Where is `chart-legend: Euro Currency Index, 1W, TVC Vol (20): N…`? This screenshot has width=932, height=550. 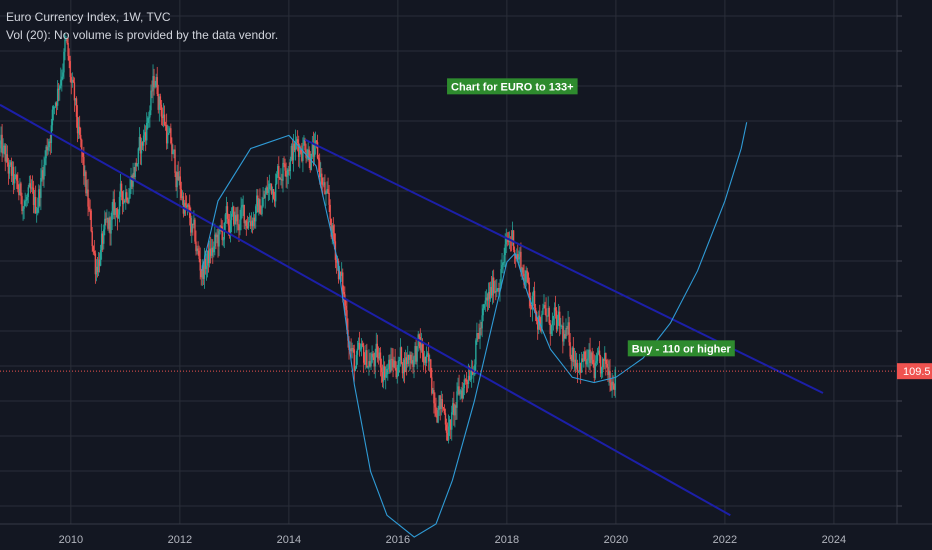 chart-legend: Euro Currency Index, 1W, TVC Vol (20): N… is located at coordinates (142, 26).